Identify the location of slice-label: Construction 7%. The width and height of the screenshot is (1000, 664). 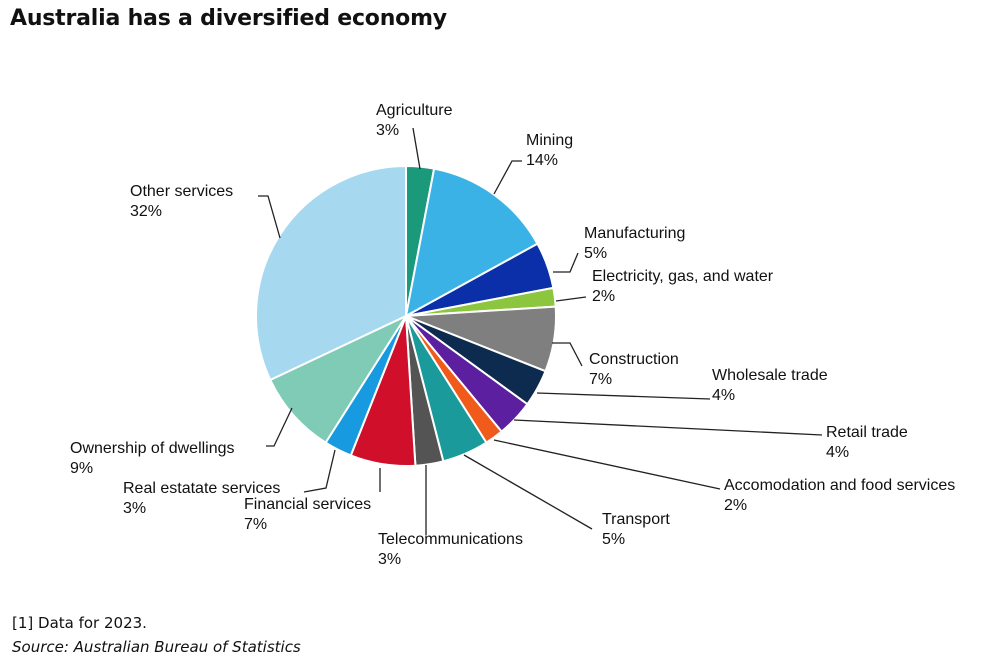
(634, 369).